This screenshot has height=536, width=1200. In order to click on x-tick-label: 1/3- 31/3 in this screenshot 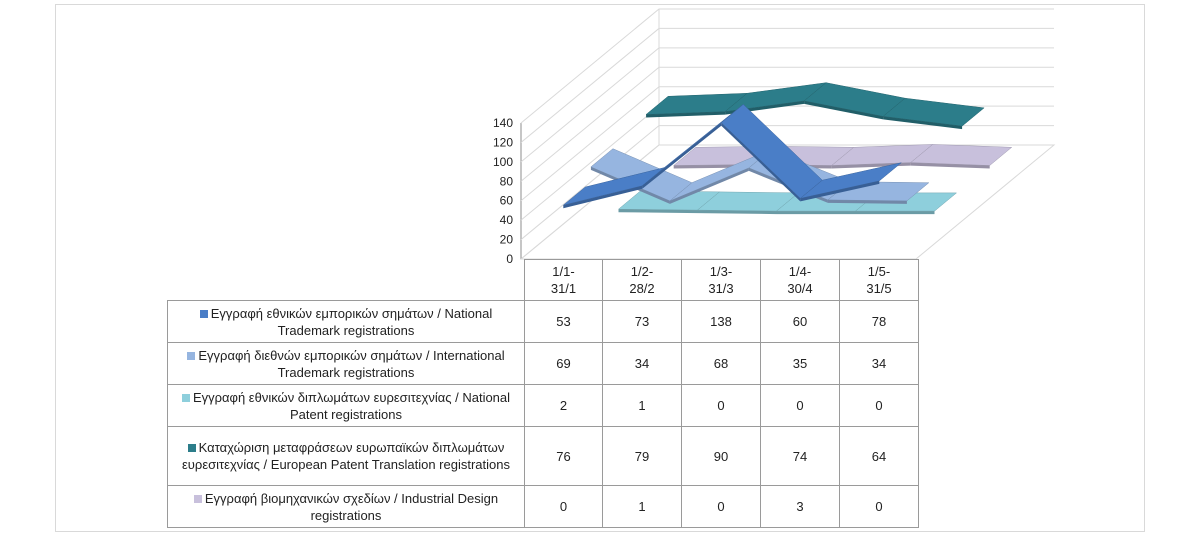, I will do `click(721, 280)`.